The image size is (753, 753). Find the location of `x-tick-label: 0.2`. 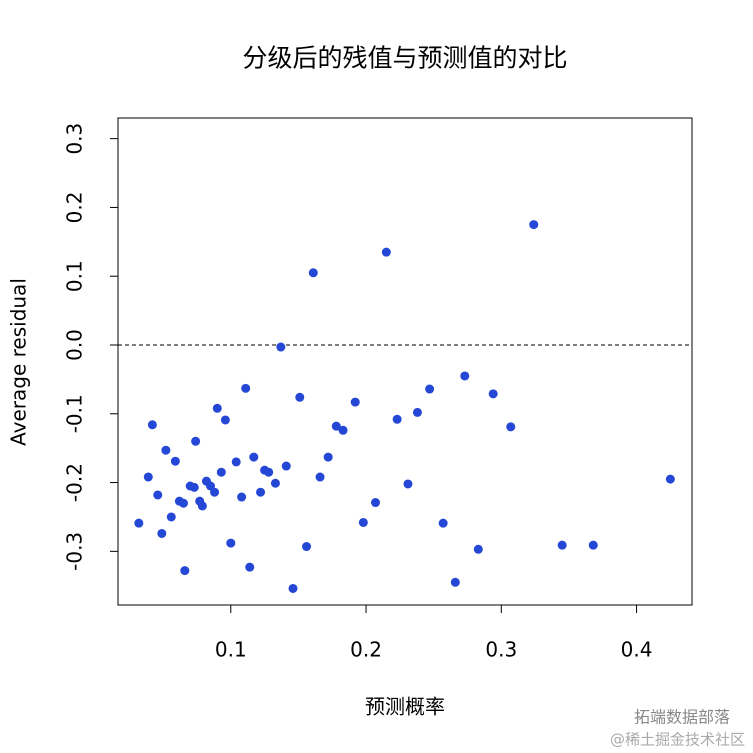

x-tick-label: 0.2 is located at coordinates (366, 650).